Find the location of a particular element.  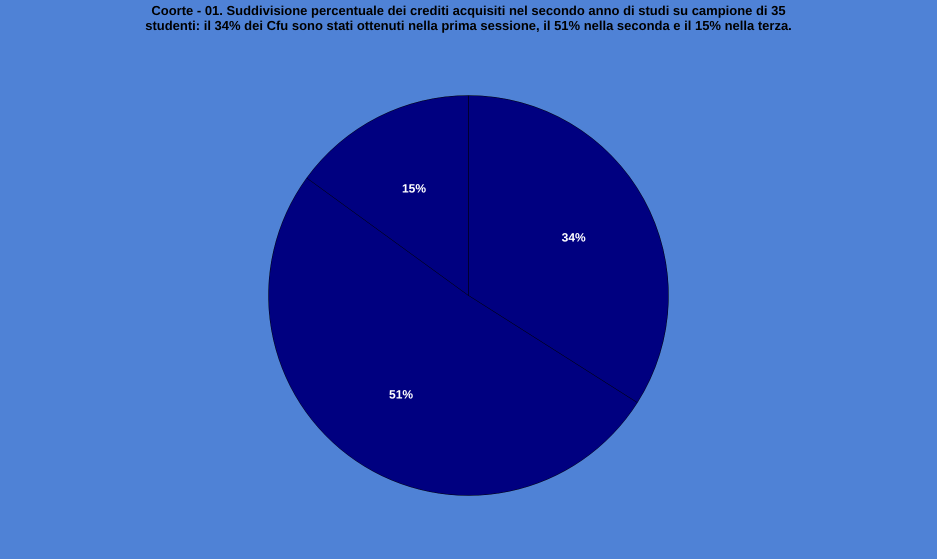

data-label: 34% is located at coordinates (574, 237).